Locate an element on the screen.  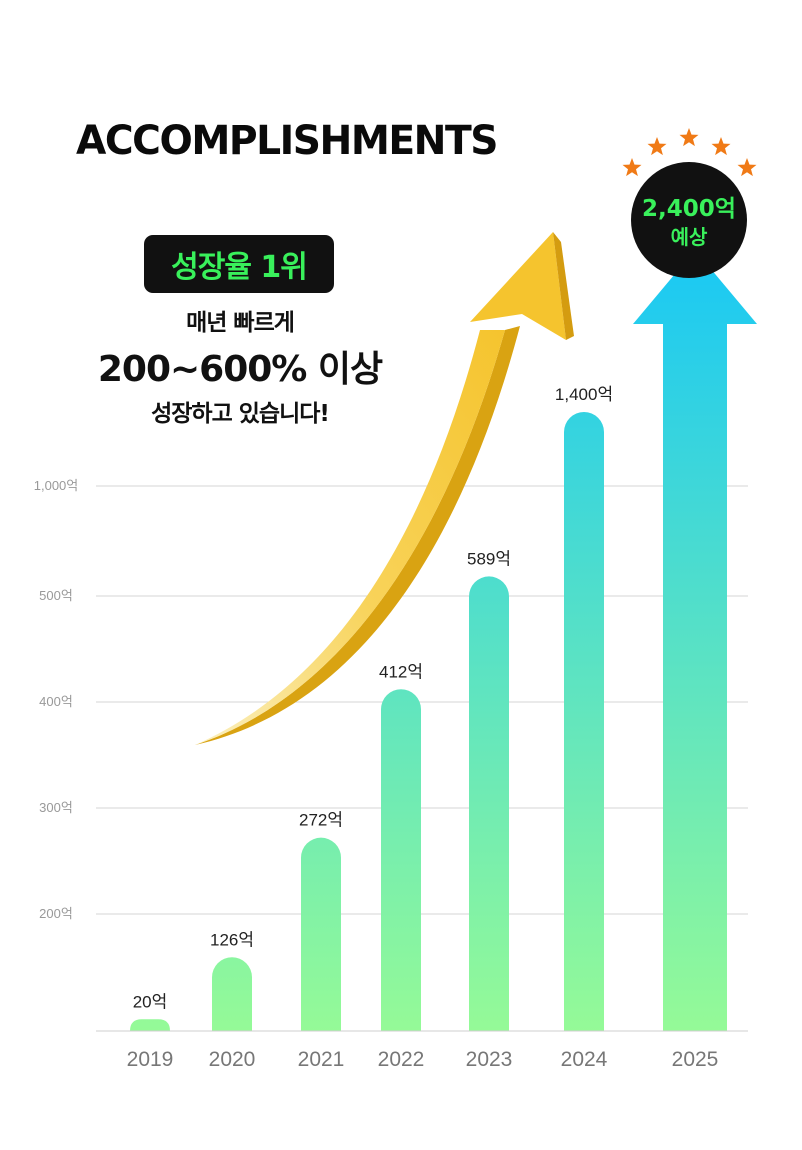
bar-2023 is located at coordinates (489, 803).